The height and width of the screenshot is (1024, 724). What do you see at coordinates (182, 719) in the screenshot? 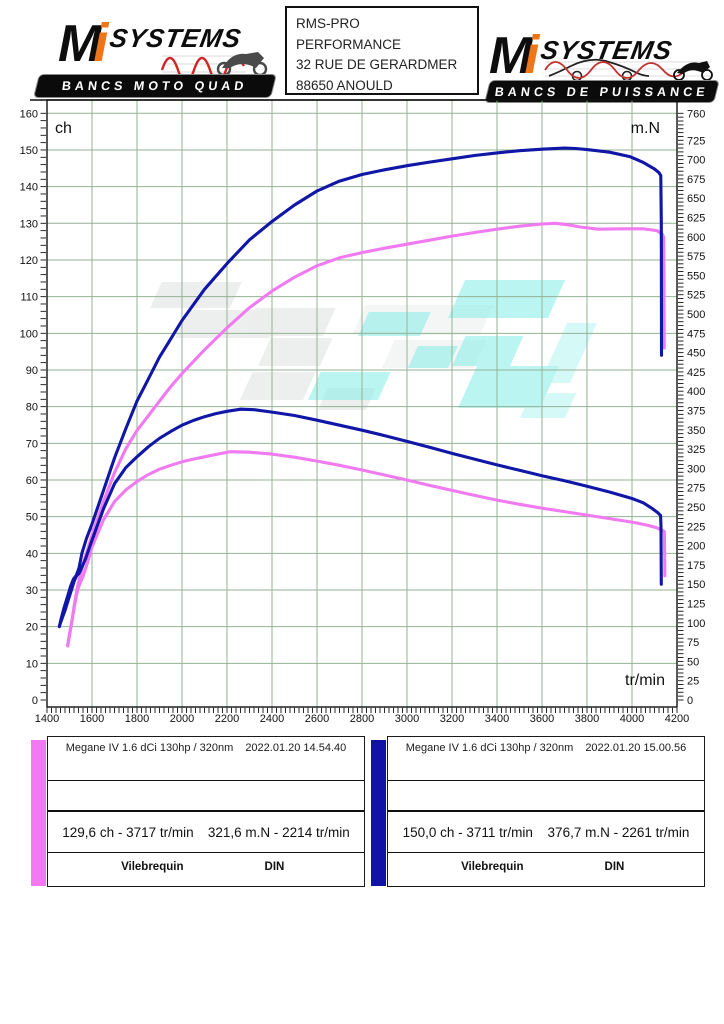
I see `x-tick-label: 2000` at bounding box center [182, 719].